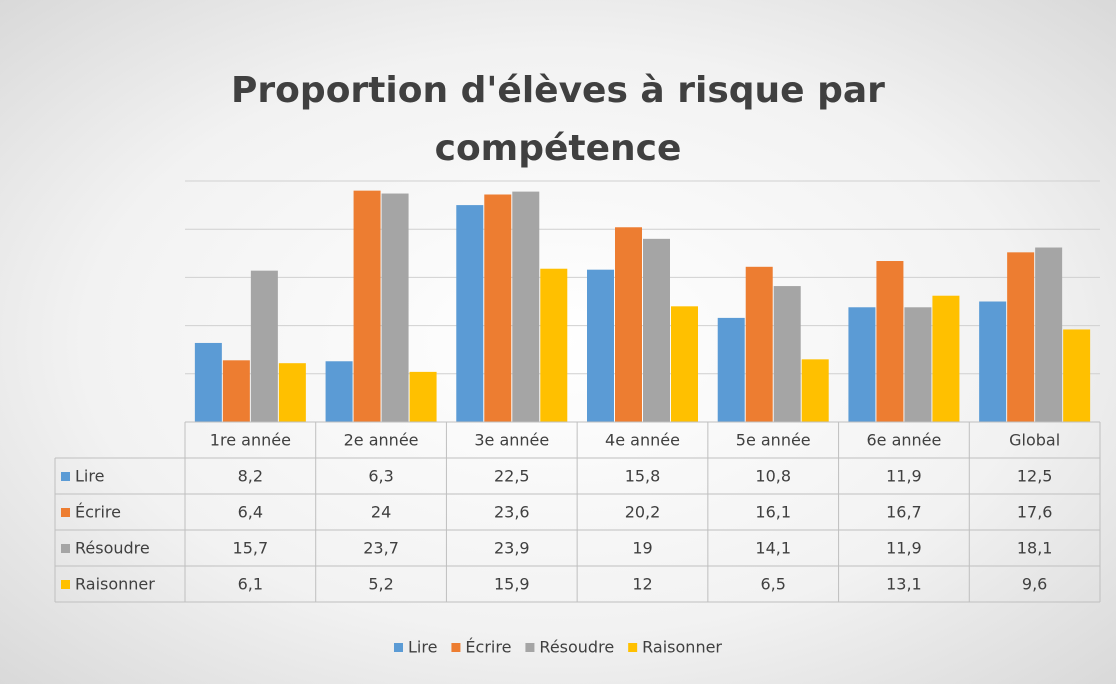 Image resolution: width=1116 pixels, height=684 pixels. What do you see at coordinates (89, 476) in the screenshot?
I see `row-label: Lire` at bounding box center [89, 476].